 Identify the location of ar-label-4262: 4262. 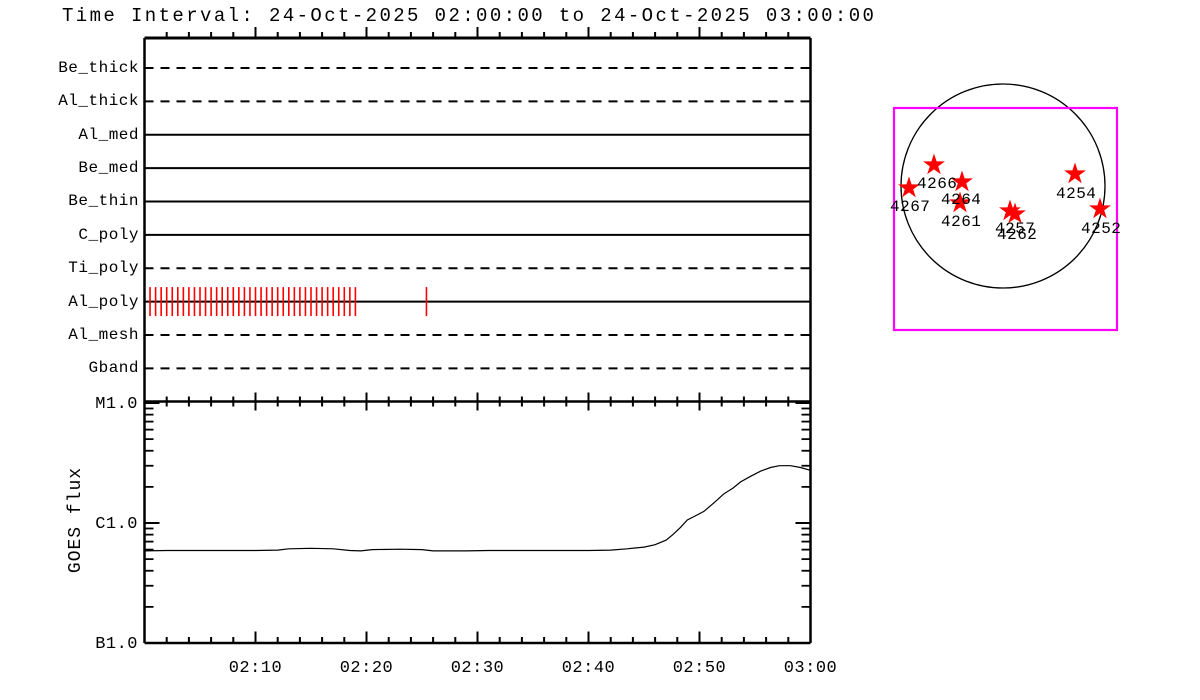
(1017, 235).